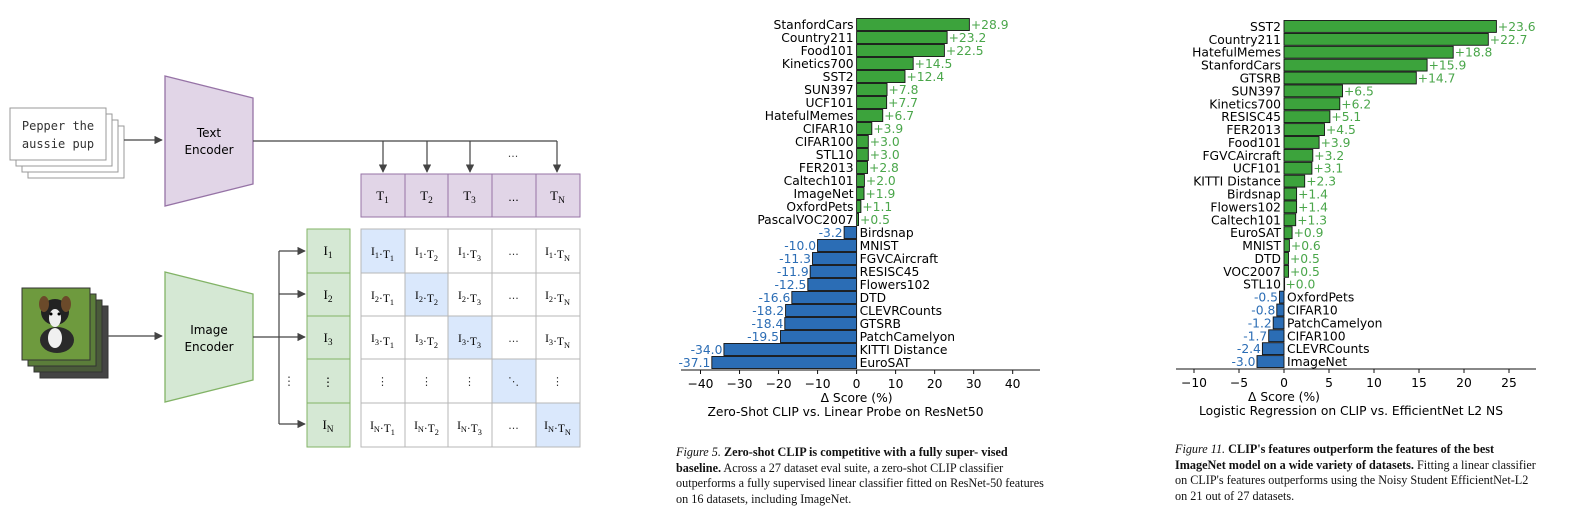 This screenshot has width=1573, height=524. Describe the element at coordinates (763, 337) in the screenshot. I see `value-label: -19.5` at that location.